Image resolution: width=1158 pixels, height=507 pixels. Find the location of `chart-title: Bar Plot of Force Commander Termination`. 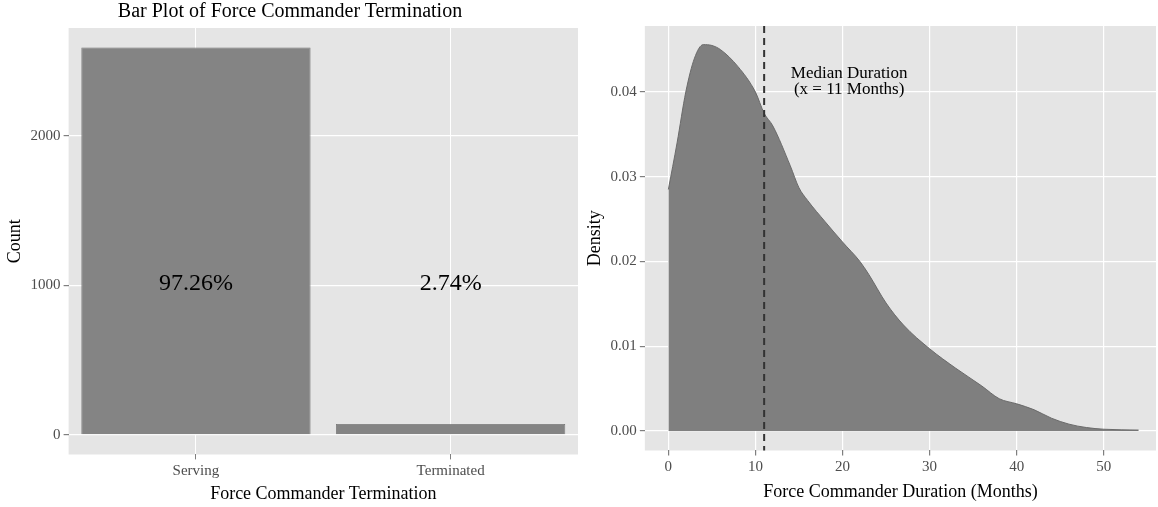

chart-title: Bar Plot of Force Commander Termination is located at coordinates (290, 11).